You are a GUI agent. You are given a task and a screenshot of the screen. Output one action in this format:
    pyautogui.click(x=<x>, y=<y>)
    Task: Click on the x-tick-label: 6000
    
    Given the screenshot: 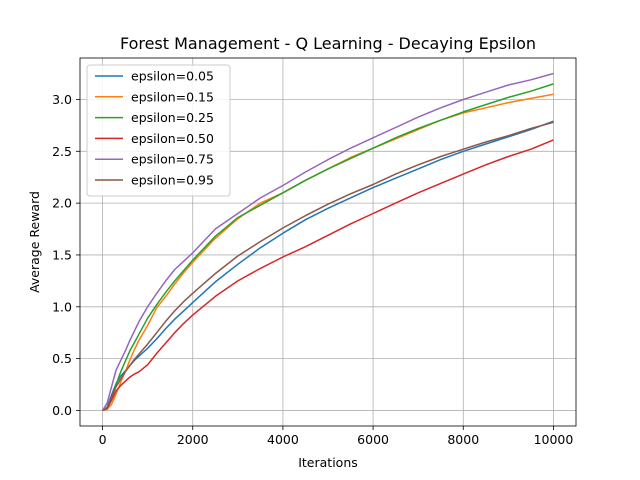 What is the action you would take?
    pyautogui.click(x=373, y=439)
    